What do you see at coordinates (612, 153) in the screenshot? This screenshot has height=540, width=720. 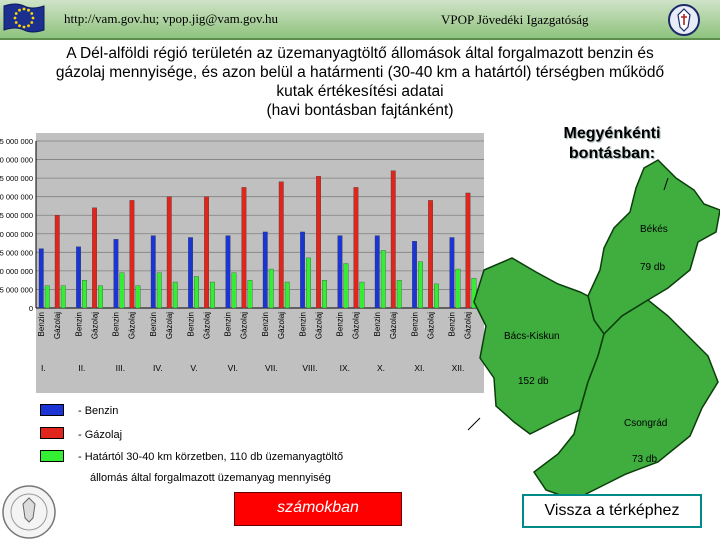 I see `county-breakdown-title-line: bontásban:` at bounding box center [612, 153].